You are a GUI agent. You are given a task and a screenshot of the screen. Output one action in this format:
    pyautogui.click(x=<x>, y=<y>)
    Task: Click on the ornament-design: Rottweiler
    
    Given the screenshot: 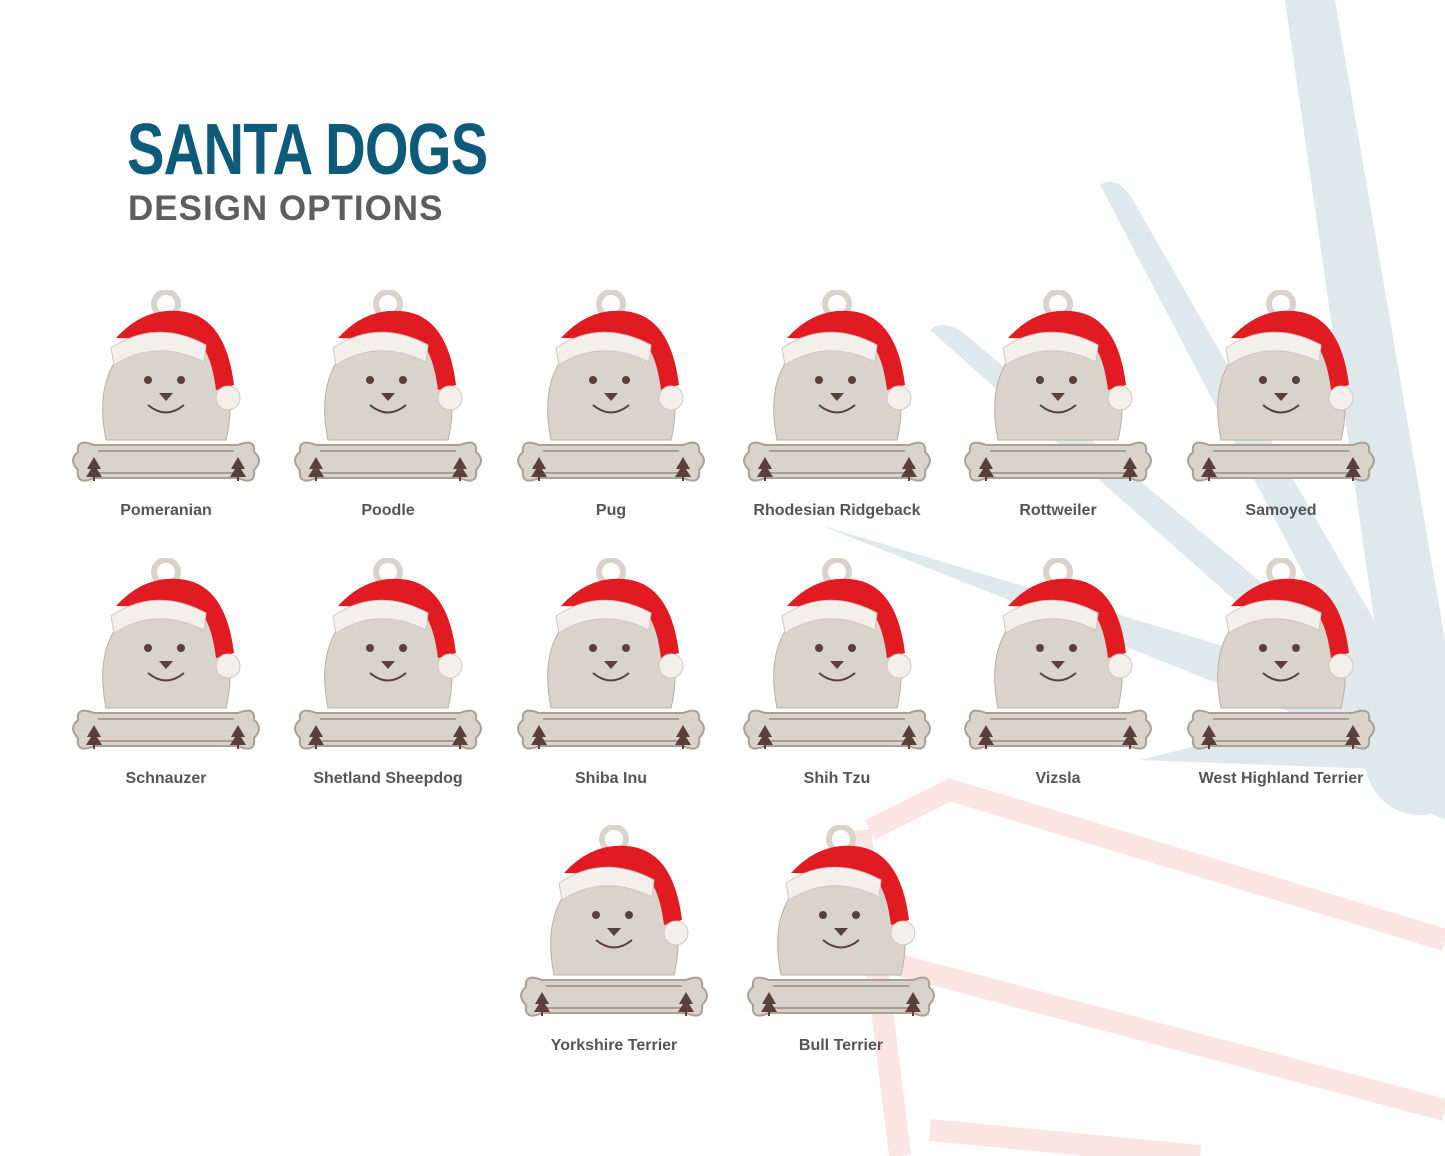 What is the action you would take?
    pyautogui.click(x=1058, y=410)
    